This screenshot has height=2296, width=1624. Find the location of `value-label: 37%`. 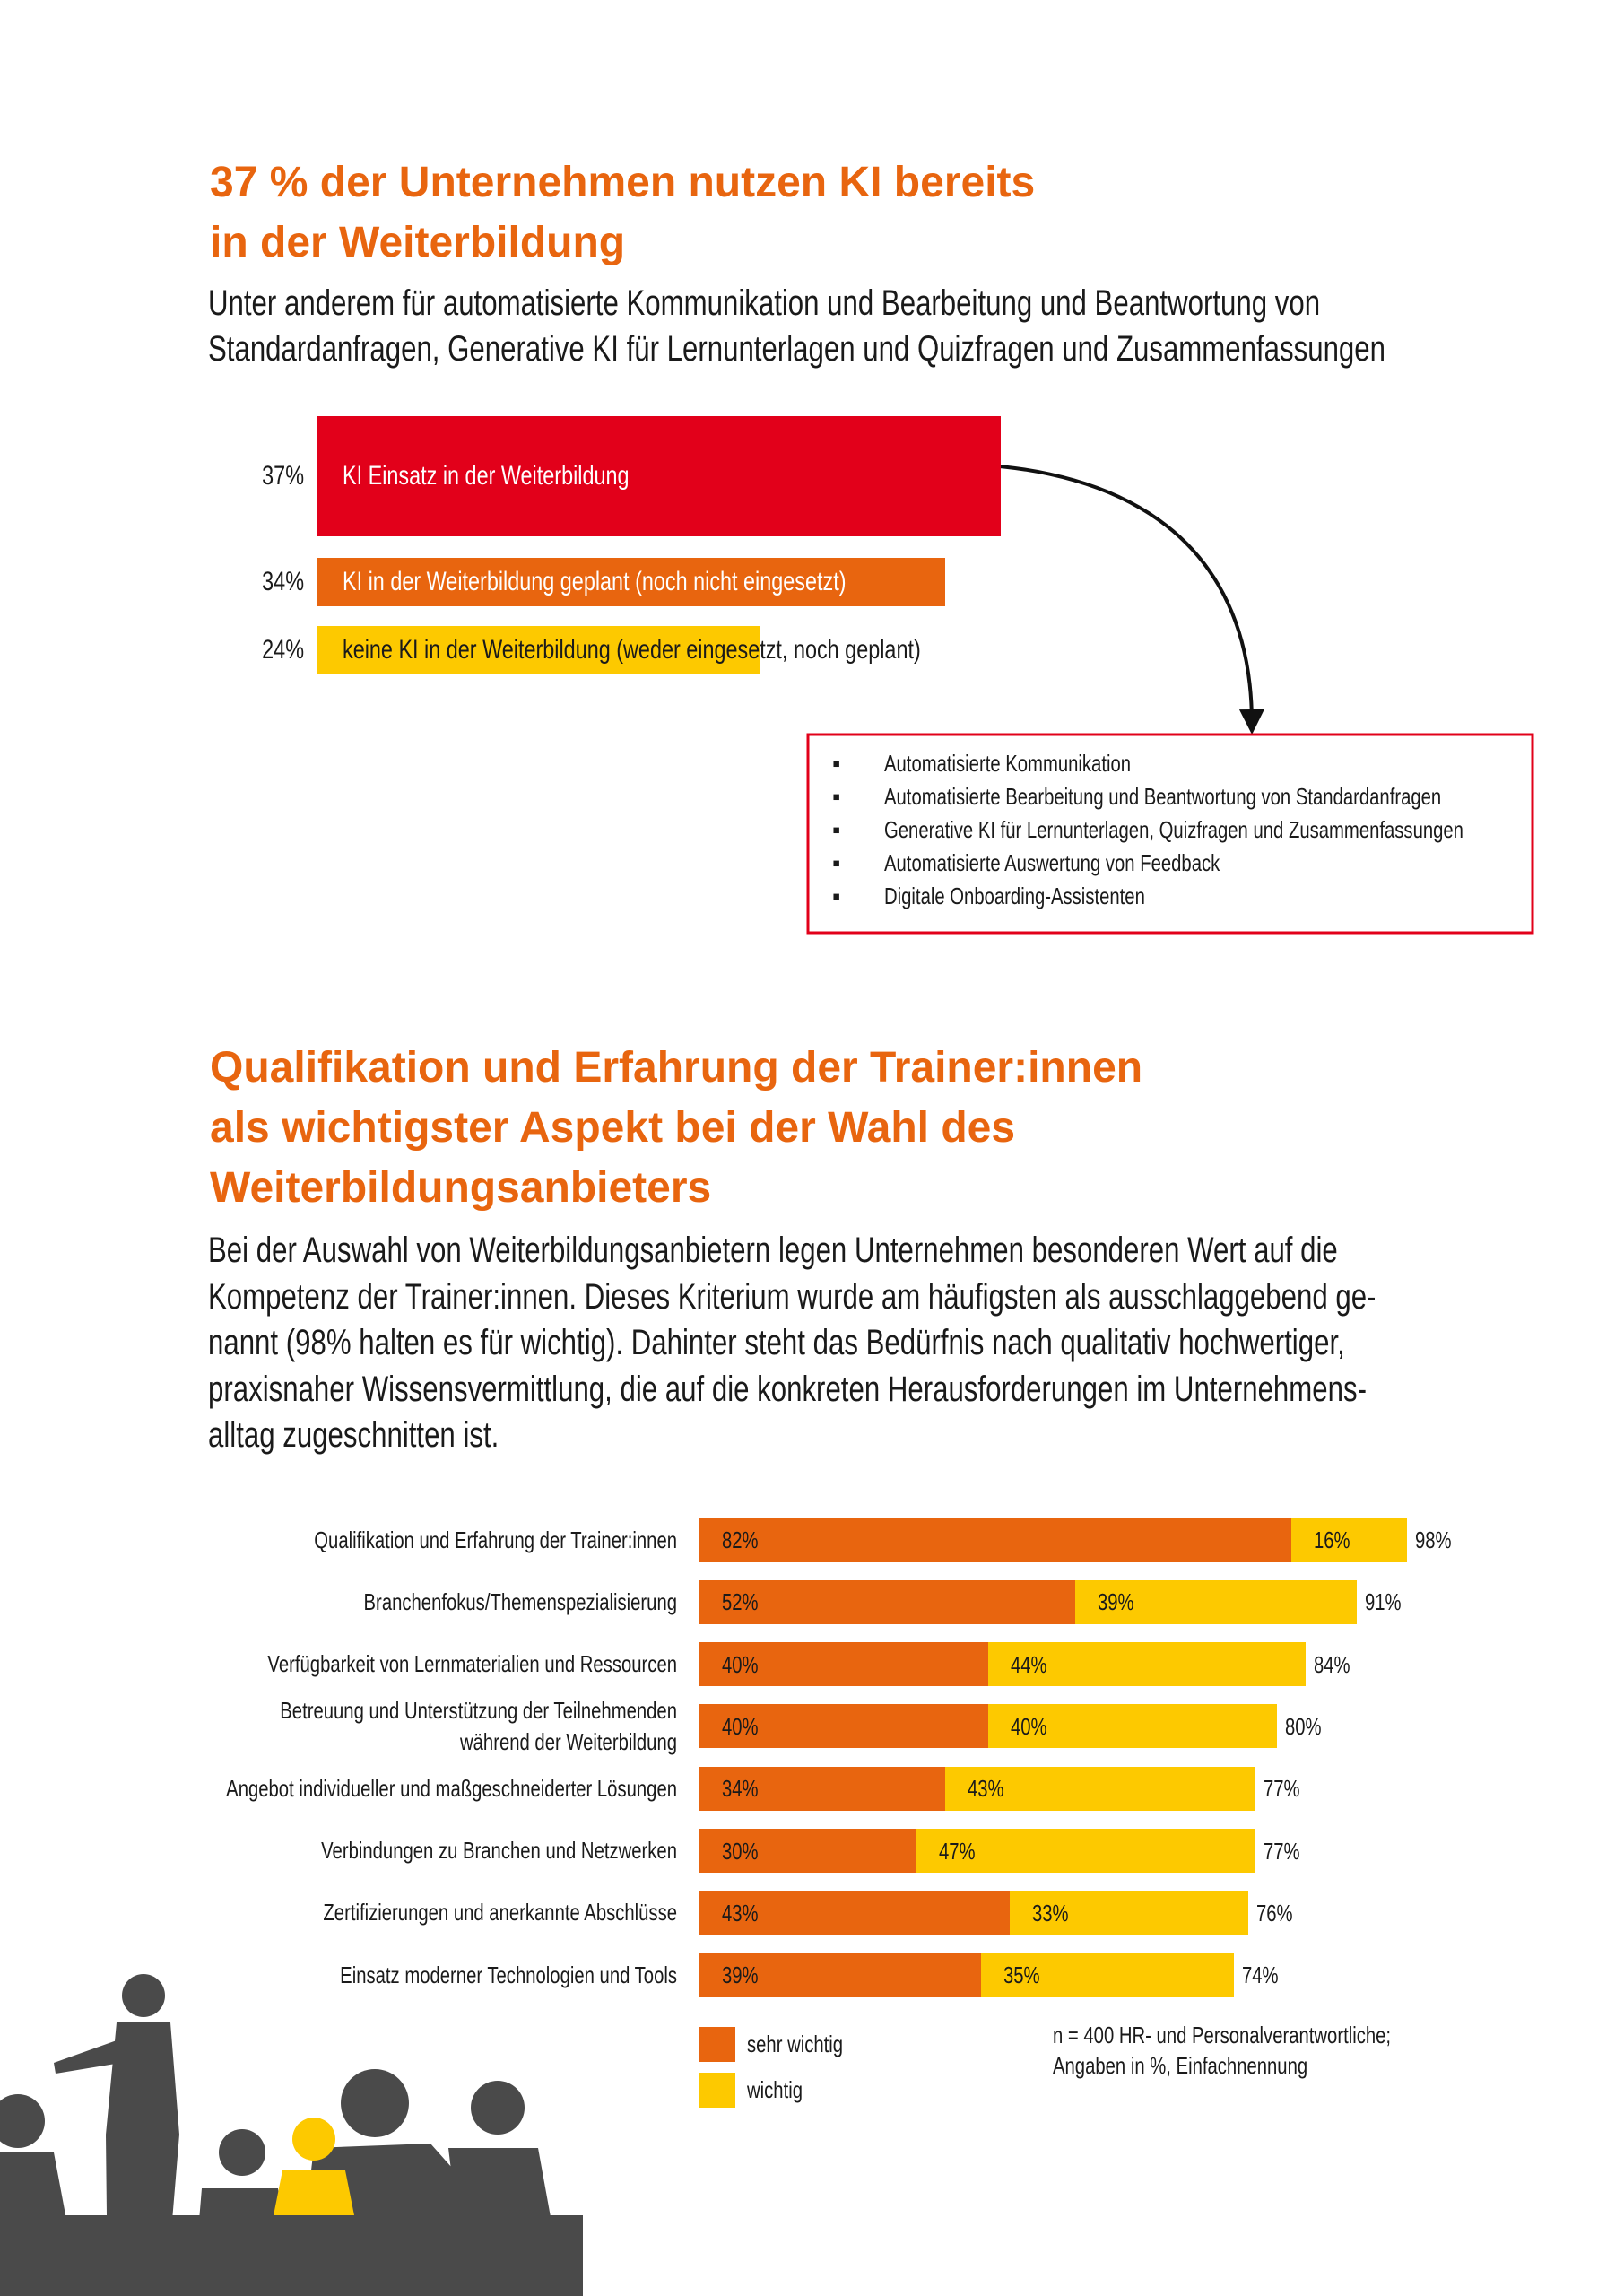

value-label: 37% is located at coordinates (283, 476).